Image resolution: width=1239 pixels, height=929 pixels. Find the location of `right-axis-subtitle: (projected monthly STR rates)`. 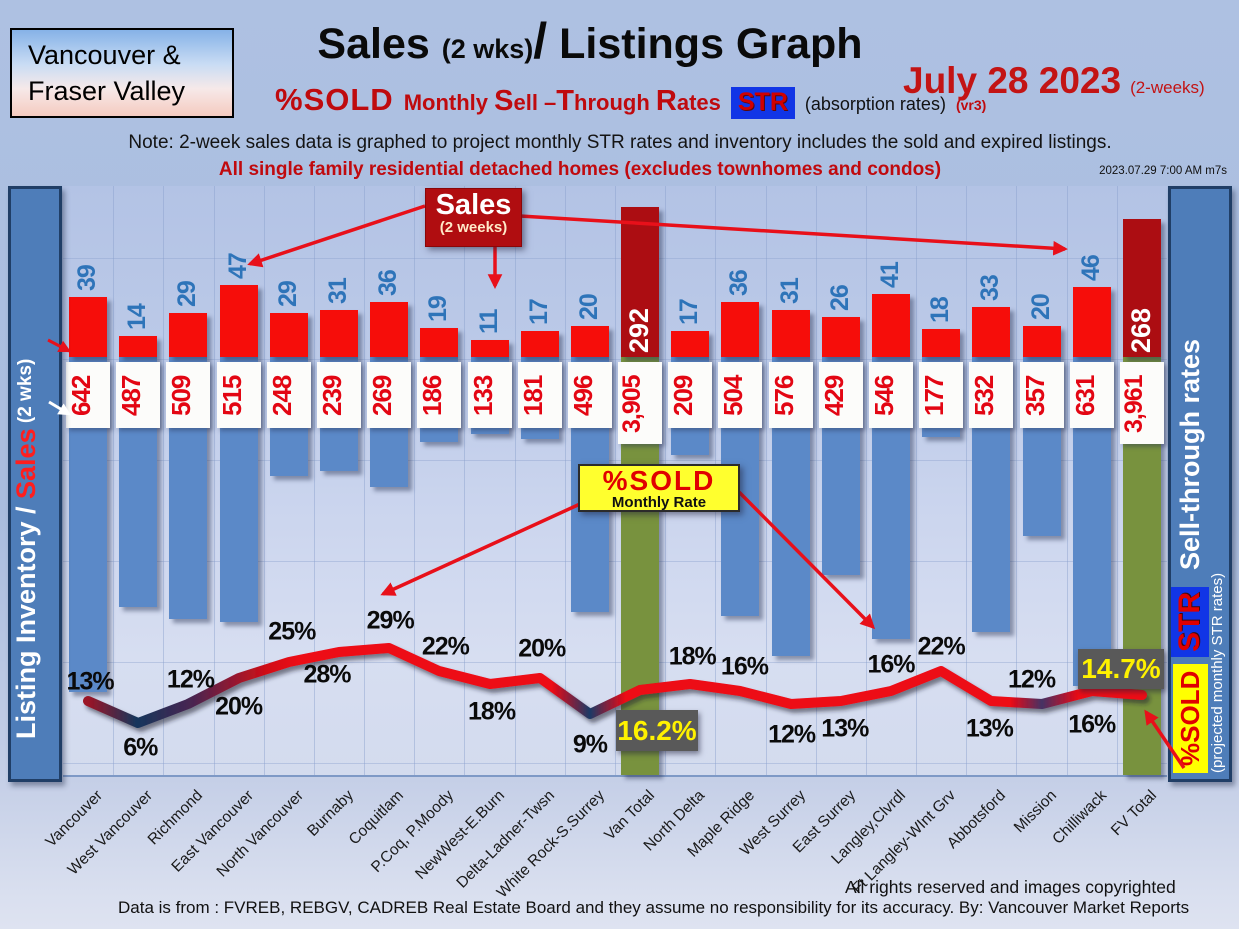

right-axis-subtitle: (projected monthly STR rates) is located at coordinates (1217, 672).